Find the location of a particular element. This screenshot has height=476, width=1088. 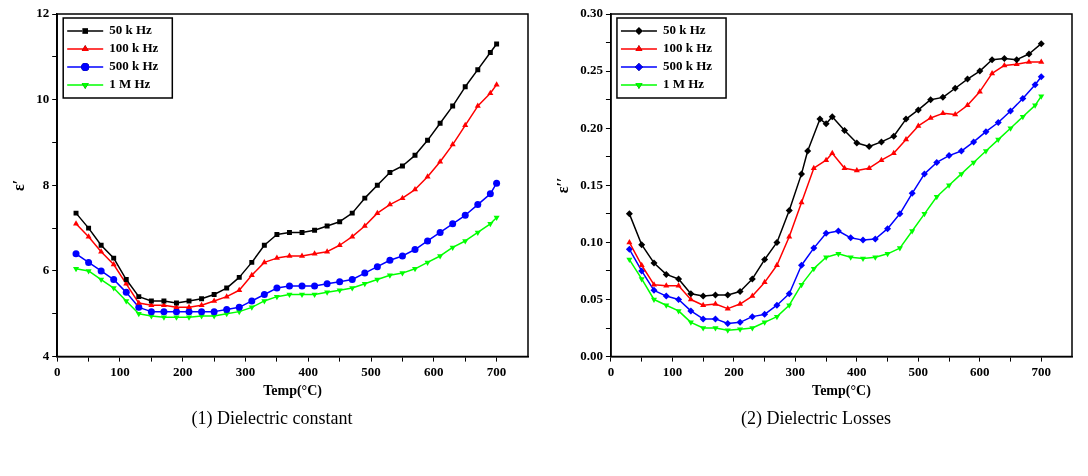

legend-label: 100 k Hz is located at coordinates (134, 48).